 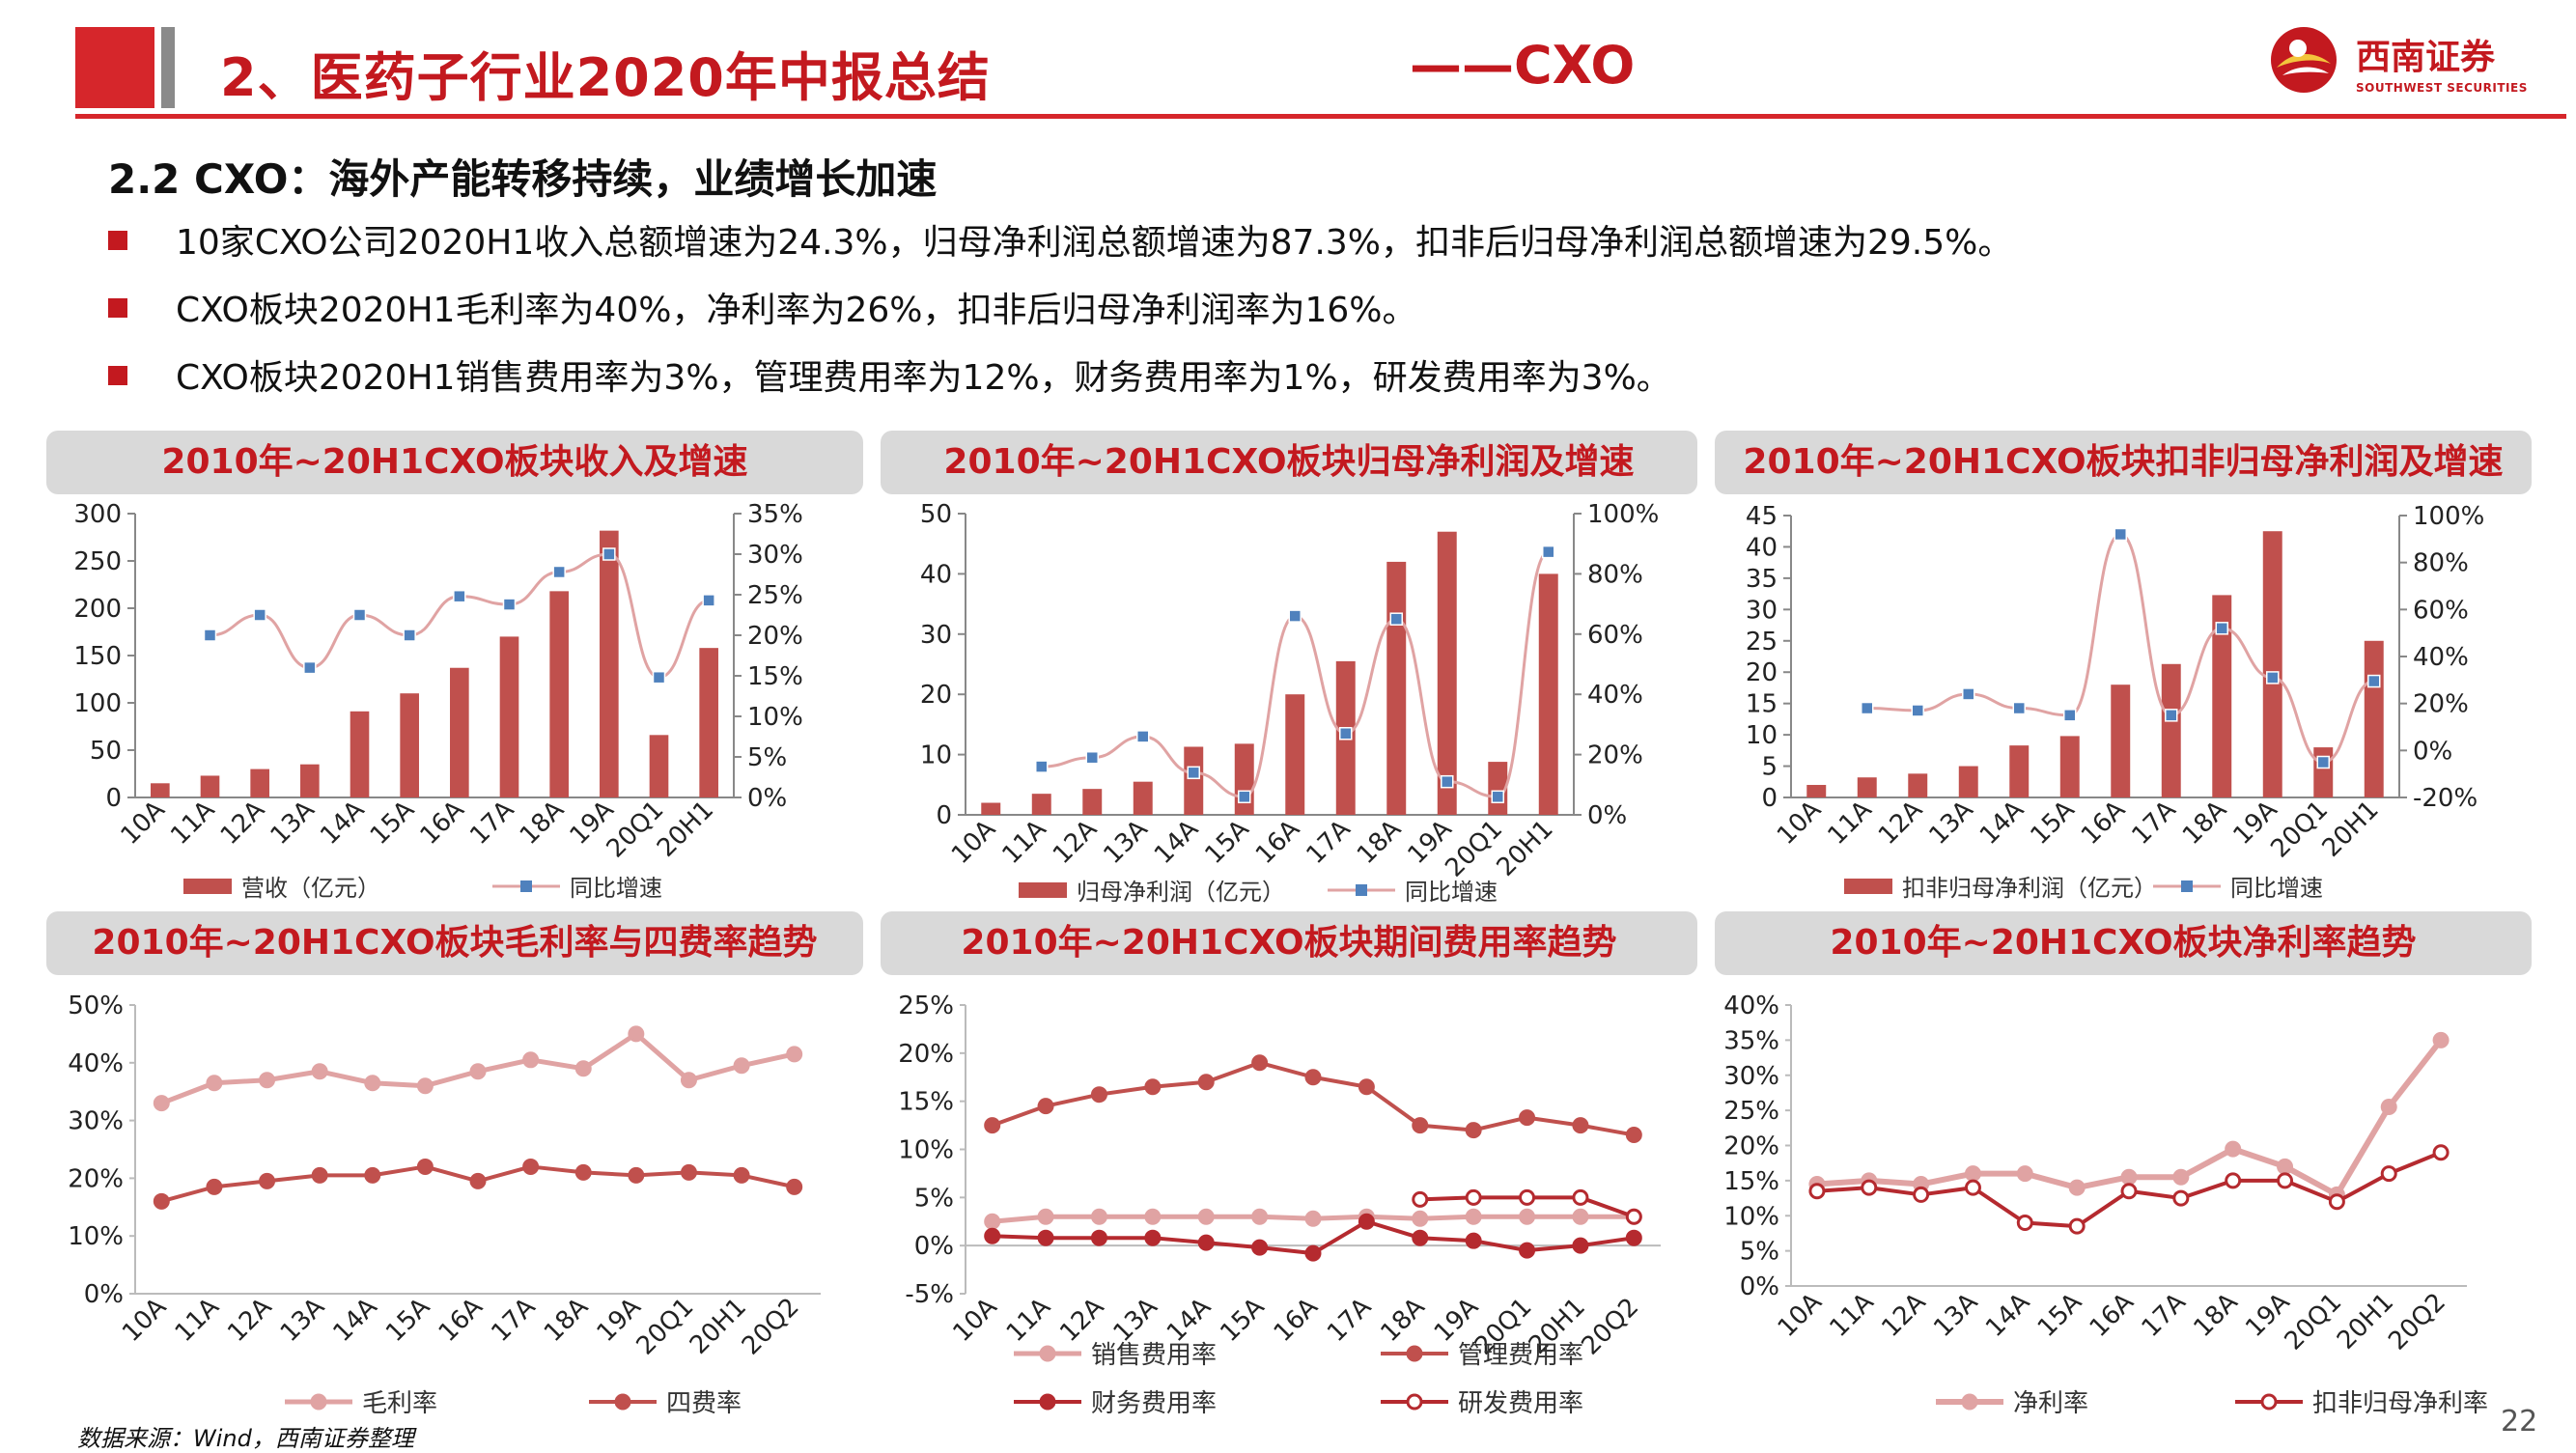 What do you see at coordinates (455, 463) in the screenshot?
I see `chart-title-revenue: 2010年~20H1CXO板块收入及增速` at bounding box center [455, 463].